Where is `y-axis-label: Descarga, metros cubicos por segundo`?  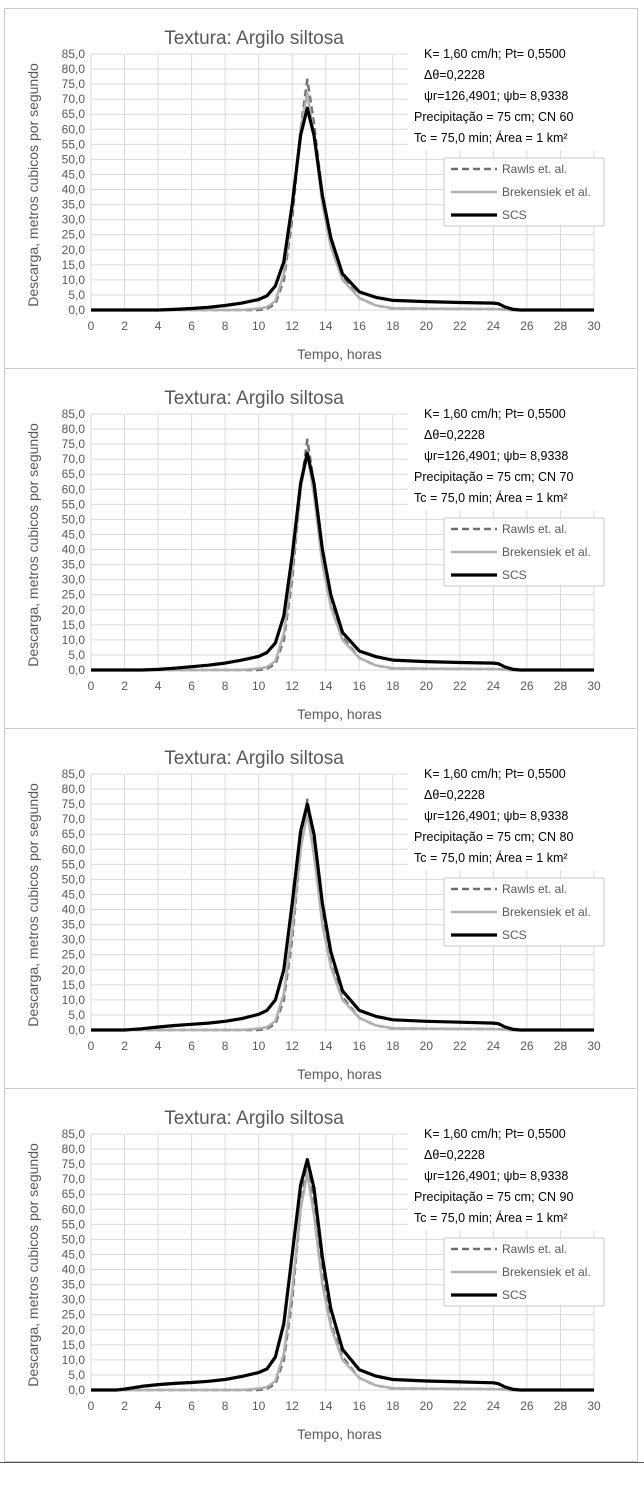 y-axis-label: Descarga, metros cubicos por segundo is located at coordinates (33, 545).